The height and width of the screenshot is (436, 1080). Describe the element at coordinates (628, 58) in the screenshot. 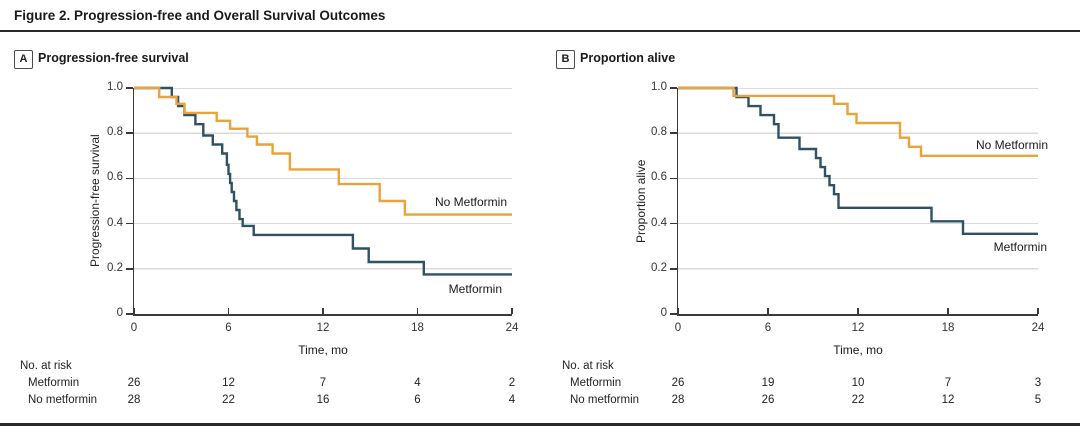

I see `panel-b-title: Proportion alive` at that location.